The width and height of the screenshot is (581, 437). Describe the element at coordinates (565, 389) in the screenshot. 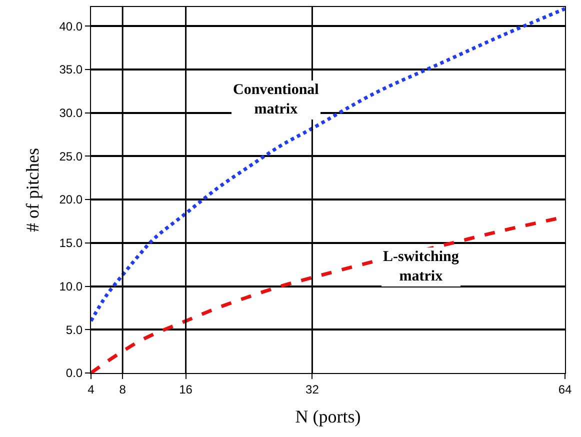

I see `x-tick-label: 64` at that location.